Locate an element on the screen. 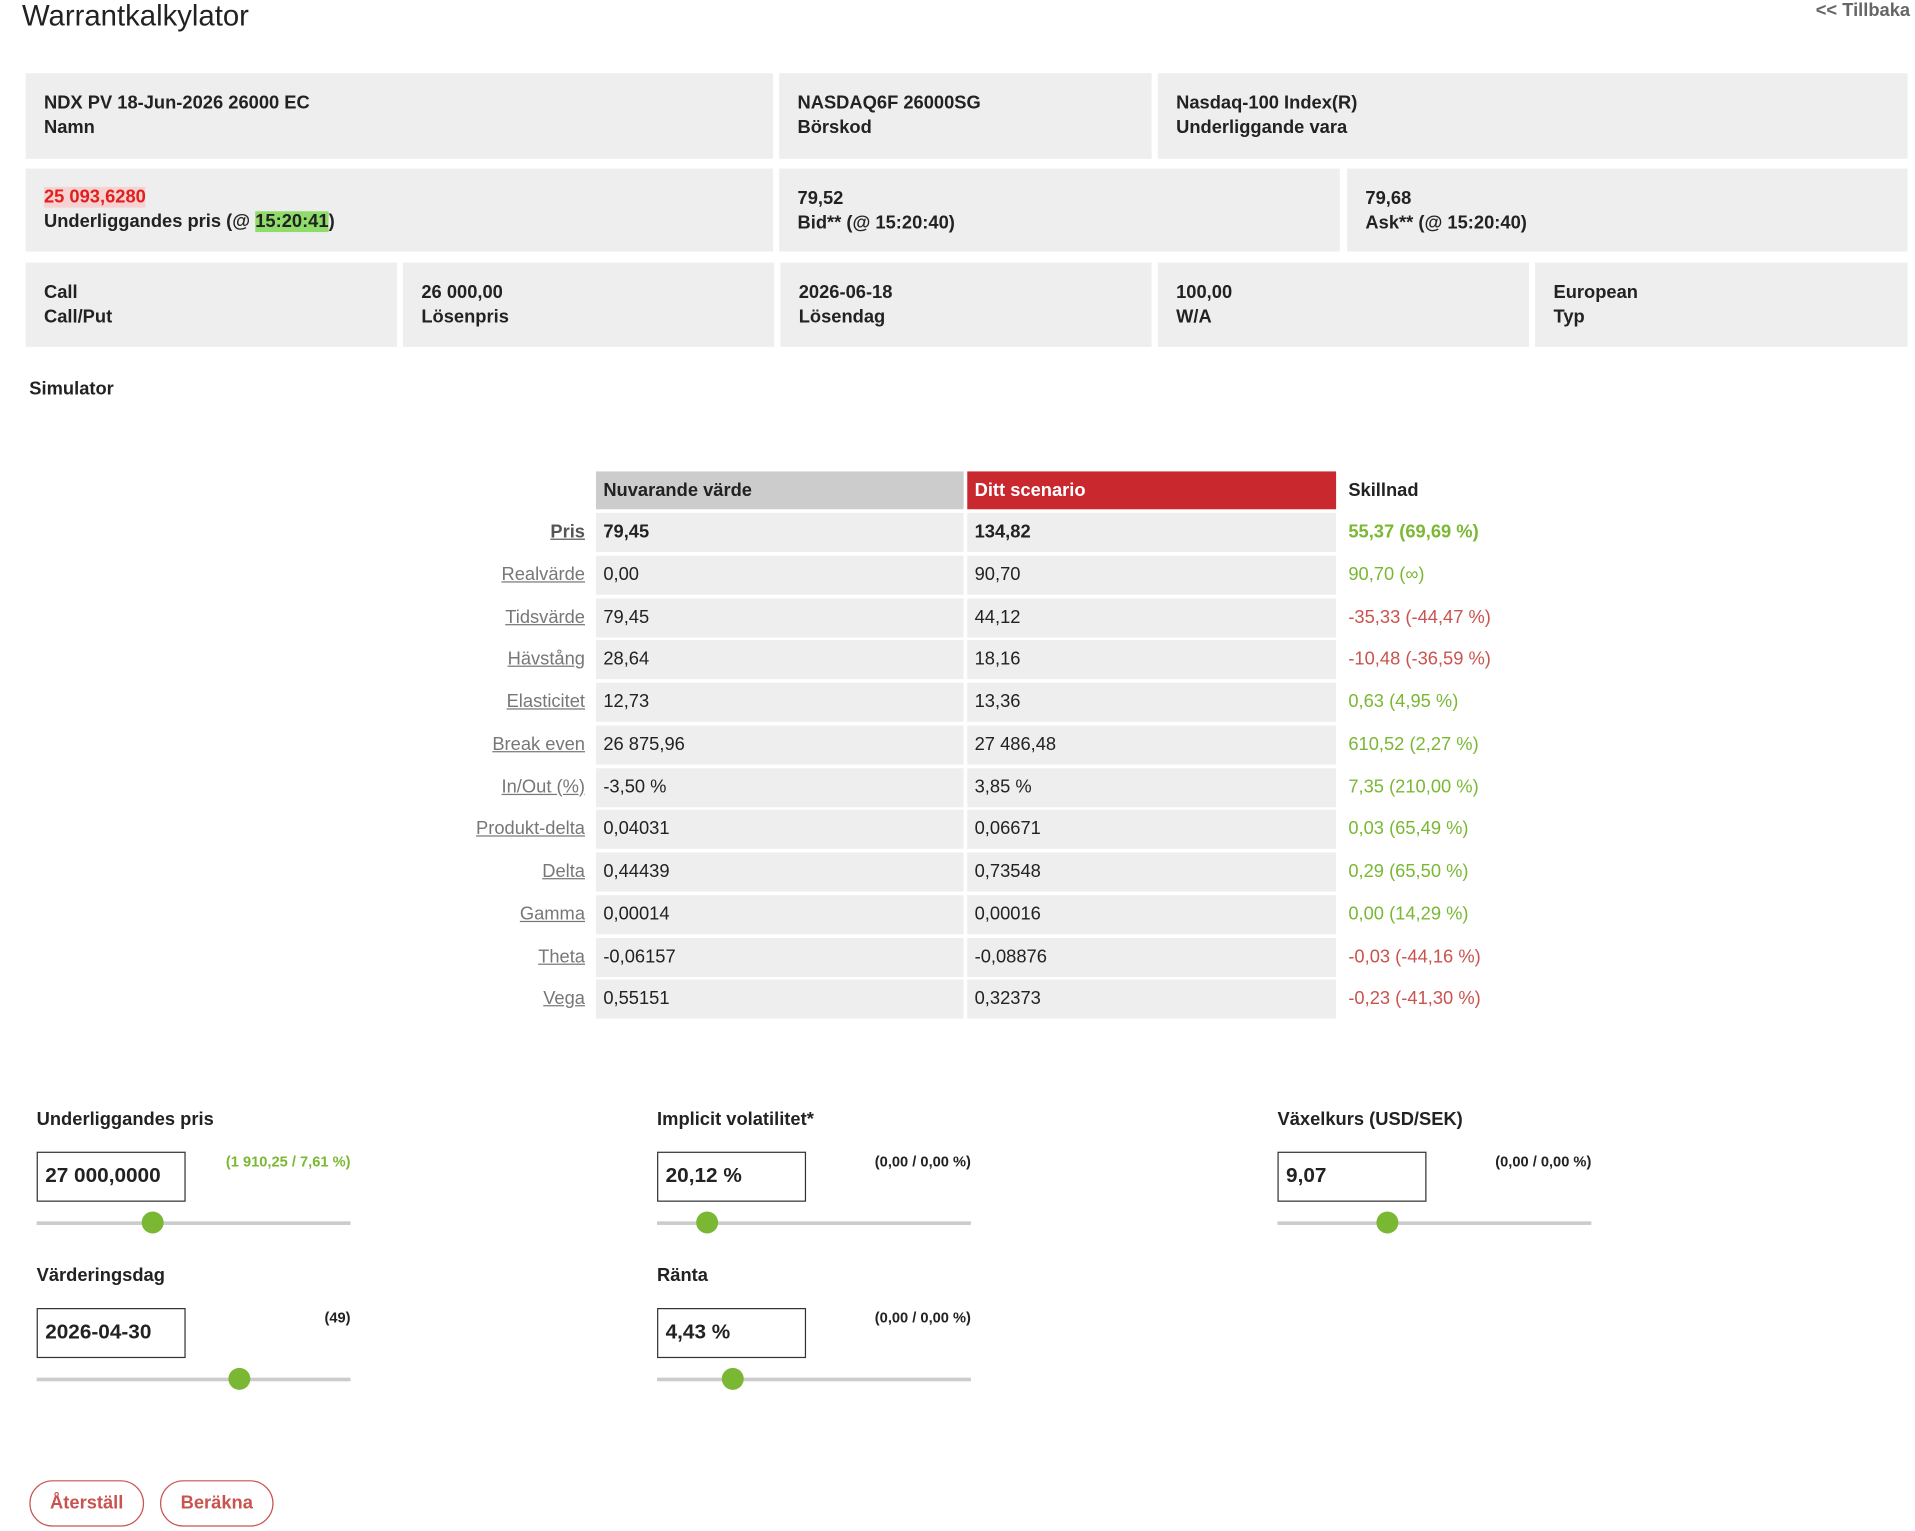  input-label: Växelkurs (USD/SEK) is located at coordinates (1370, 1119).